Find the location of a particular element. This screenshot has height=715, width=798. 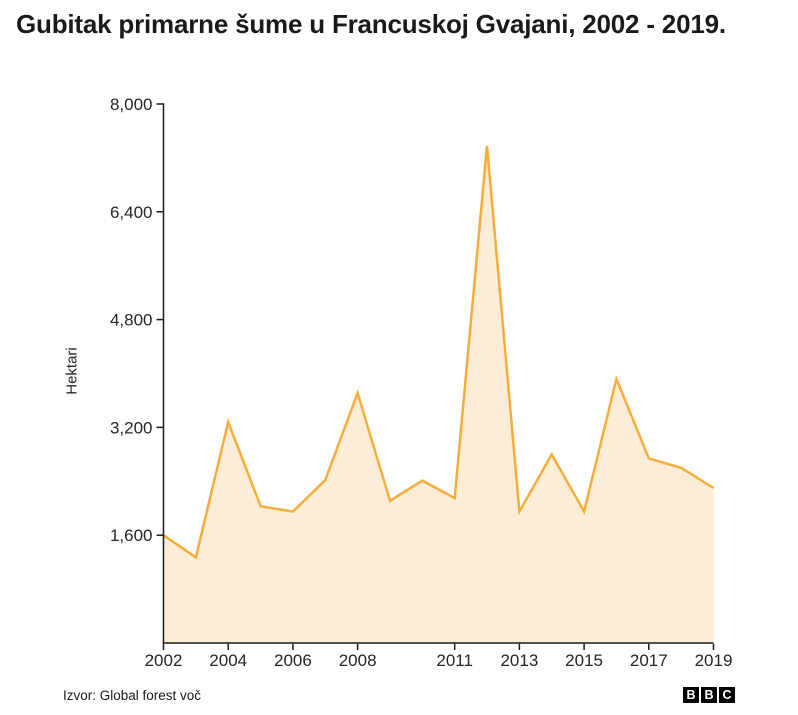

bbc-logo-block-c: C is located at coordinates (727, 695).